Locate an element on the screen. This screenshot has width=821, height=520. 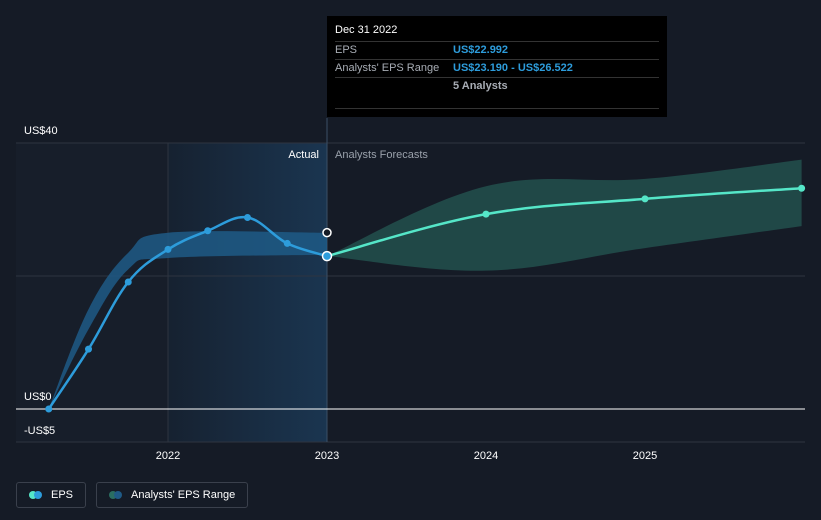
tooltip-analysts-count: 5 Analysts is located at coordinates (480, 86).